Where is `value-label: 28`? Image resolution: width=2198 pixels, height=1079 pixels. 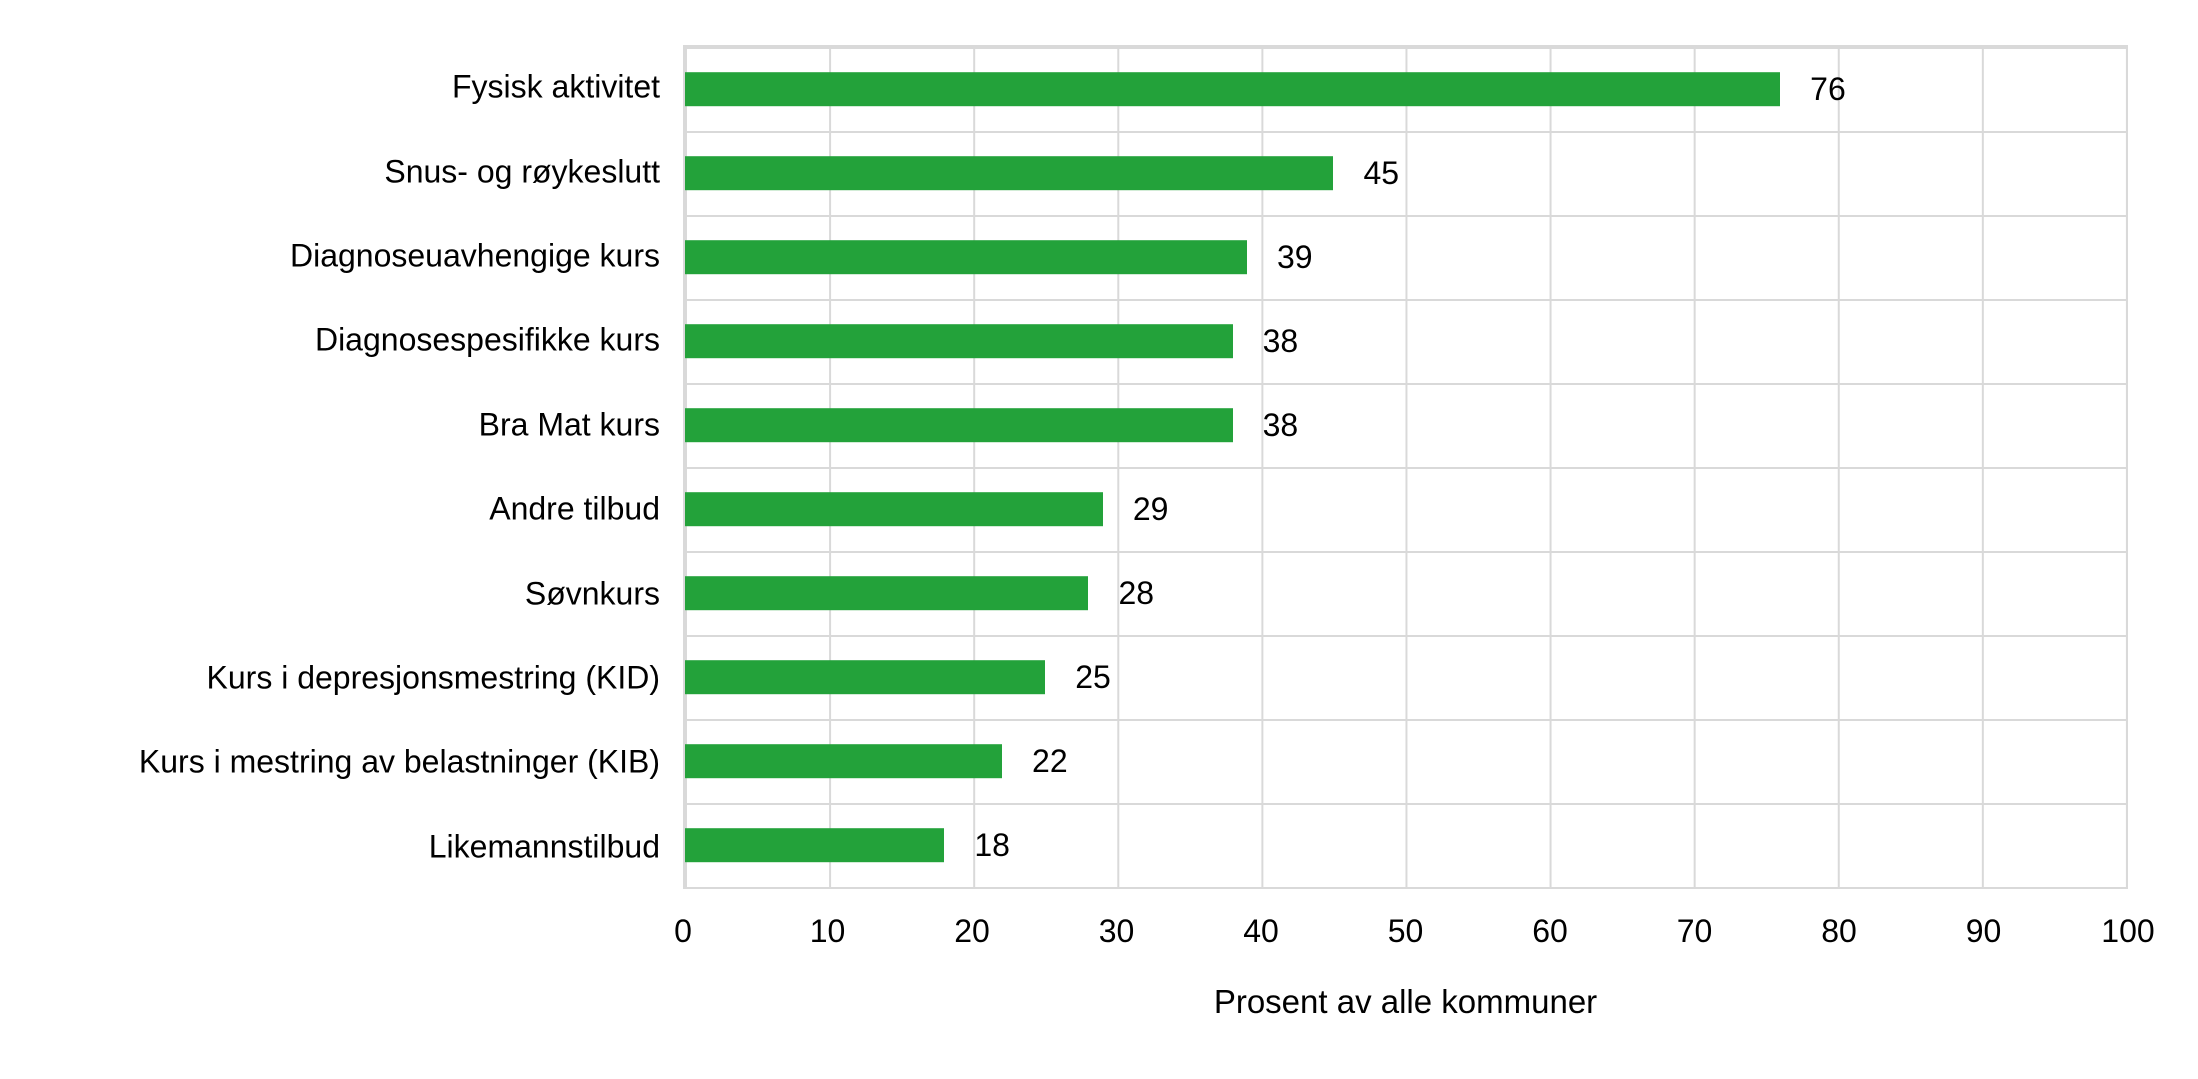 value-label: 28 is located at coordinates (1136, 593).